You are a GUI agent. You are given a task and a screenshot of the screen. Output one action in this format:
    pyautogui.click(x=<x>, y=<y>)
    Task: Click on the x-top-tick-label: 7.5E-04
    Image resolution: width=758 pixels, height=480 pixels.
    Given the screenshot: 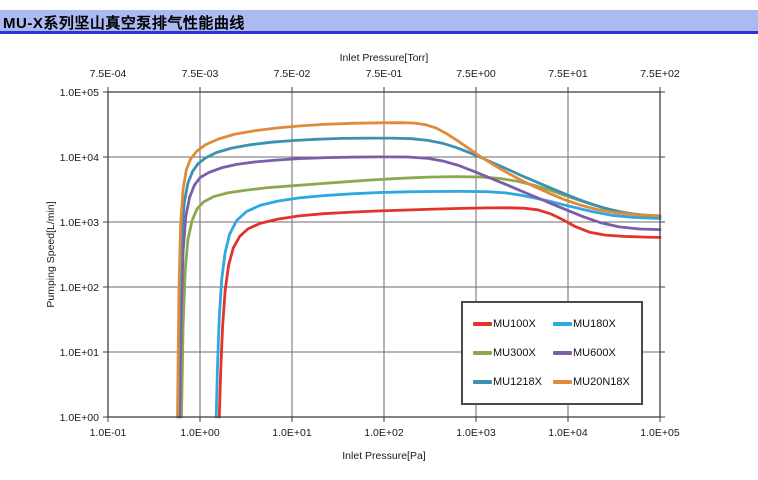 What is the action you would take?
    pyautogui.click(x=108, y=74)
    